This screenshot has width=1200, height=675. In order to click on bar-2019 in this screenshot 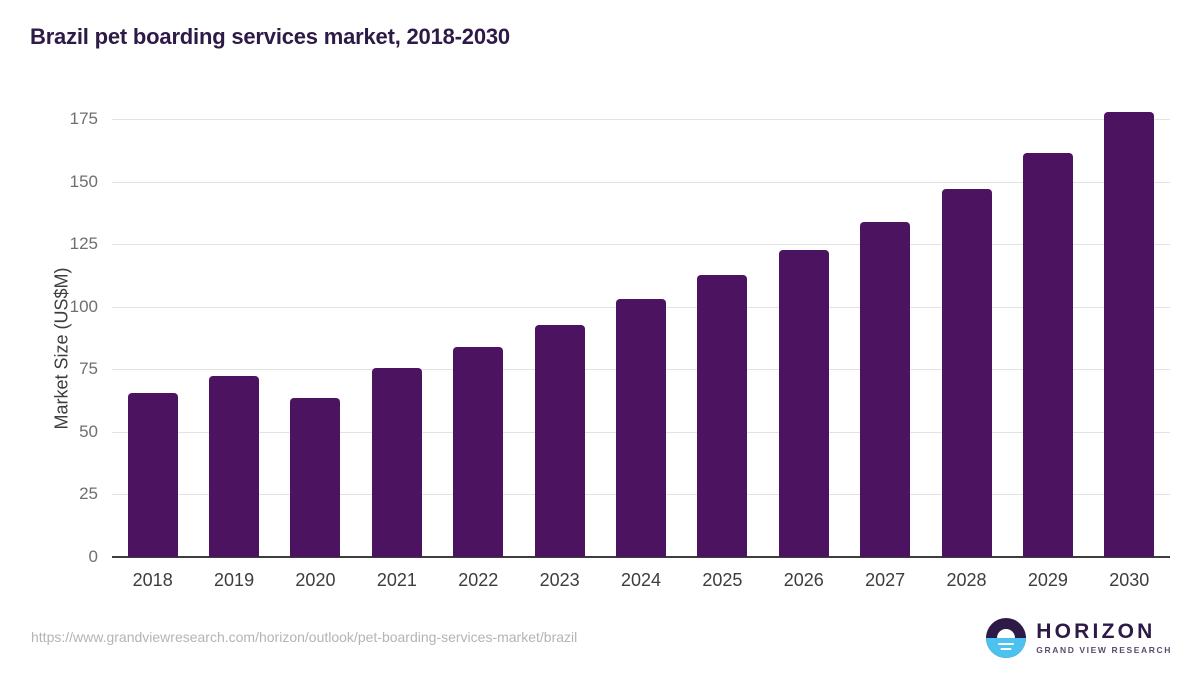, I will do `click(234, 466)`.